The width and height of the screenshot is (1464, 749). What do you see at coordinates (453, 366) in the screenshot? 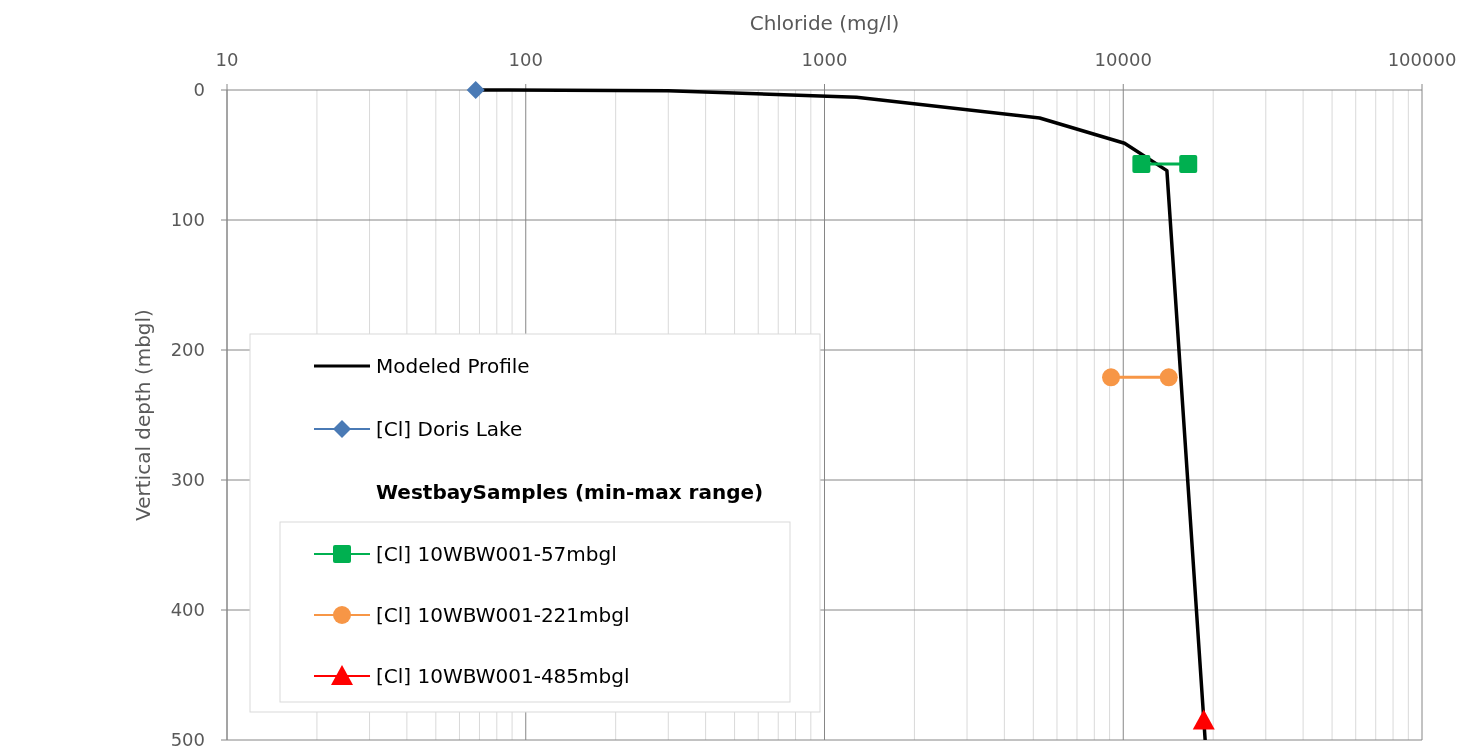
I see `legend-label: Modeled Profile` at bounding box center [453, 366].